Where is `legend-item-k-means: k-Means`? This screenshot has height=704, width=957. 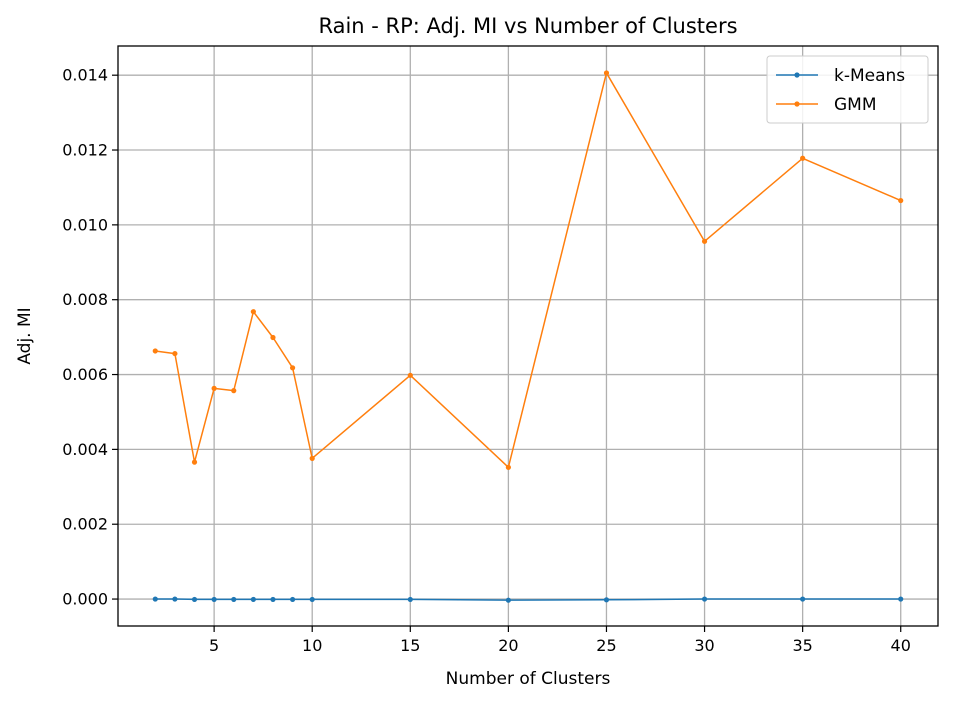 legend-item-k-means: k-Means is located at coordinates (840, 76).